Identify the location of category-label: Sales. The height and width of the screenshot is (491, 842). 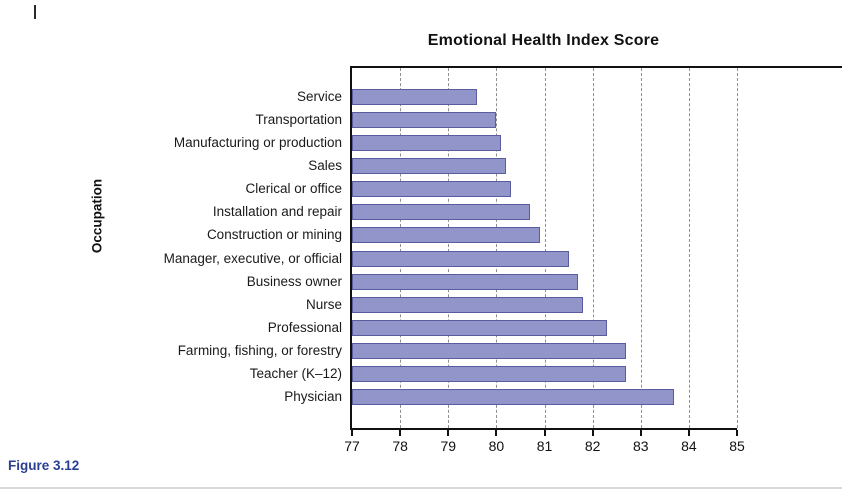
(325, 166).